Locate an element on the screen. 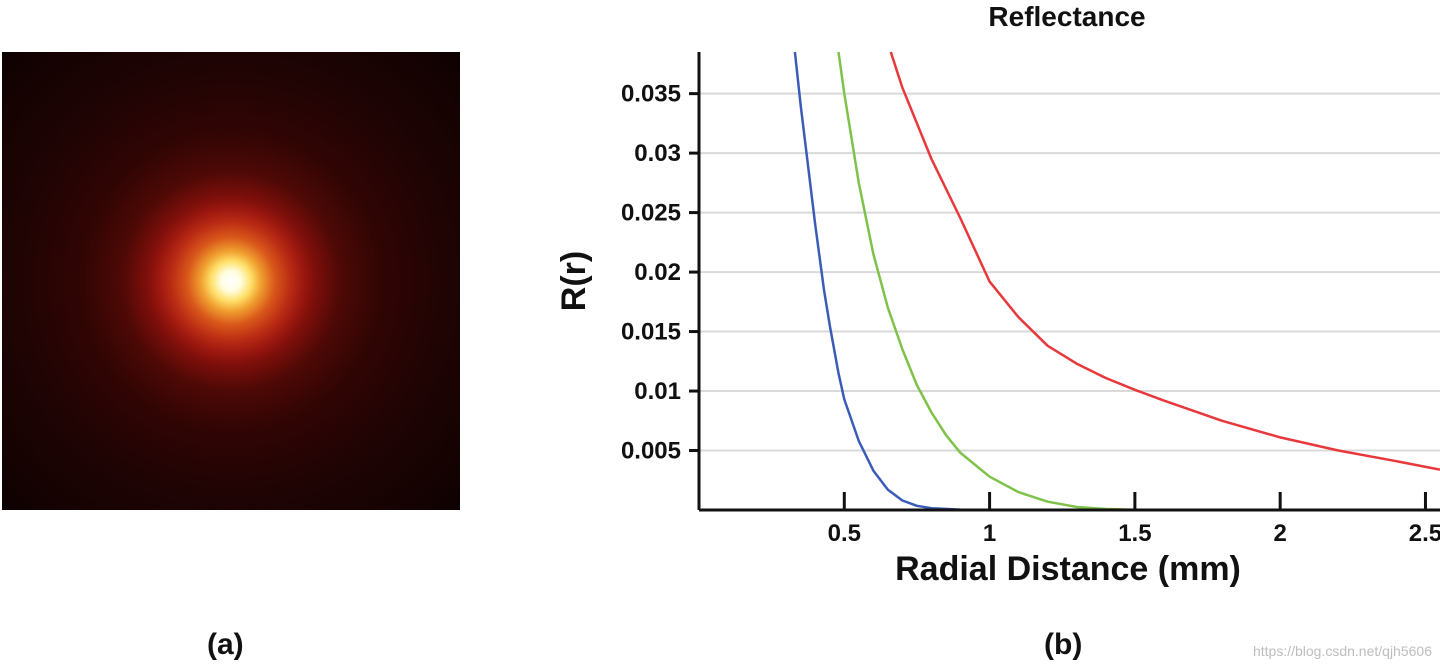 This screenshot has height=665, width=1440. y-tick-label: 0.025 is located at coordinates (651, 213).